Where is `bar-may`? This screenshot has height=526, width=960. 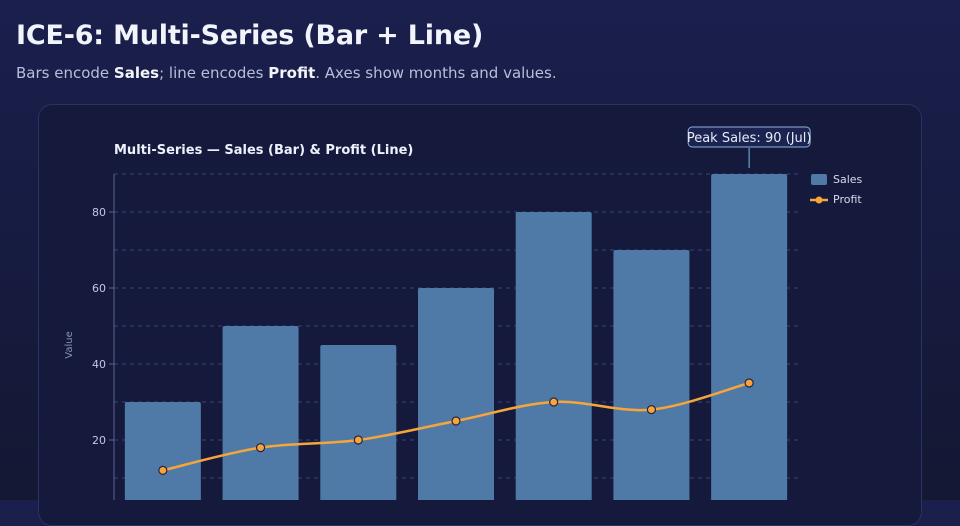 bar-may is located at coordinates (553, 356).